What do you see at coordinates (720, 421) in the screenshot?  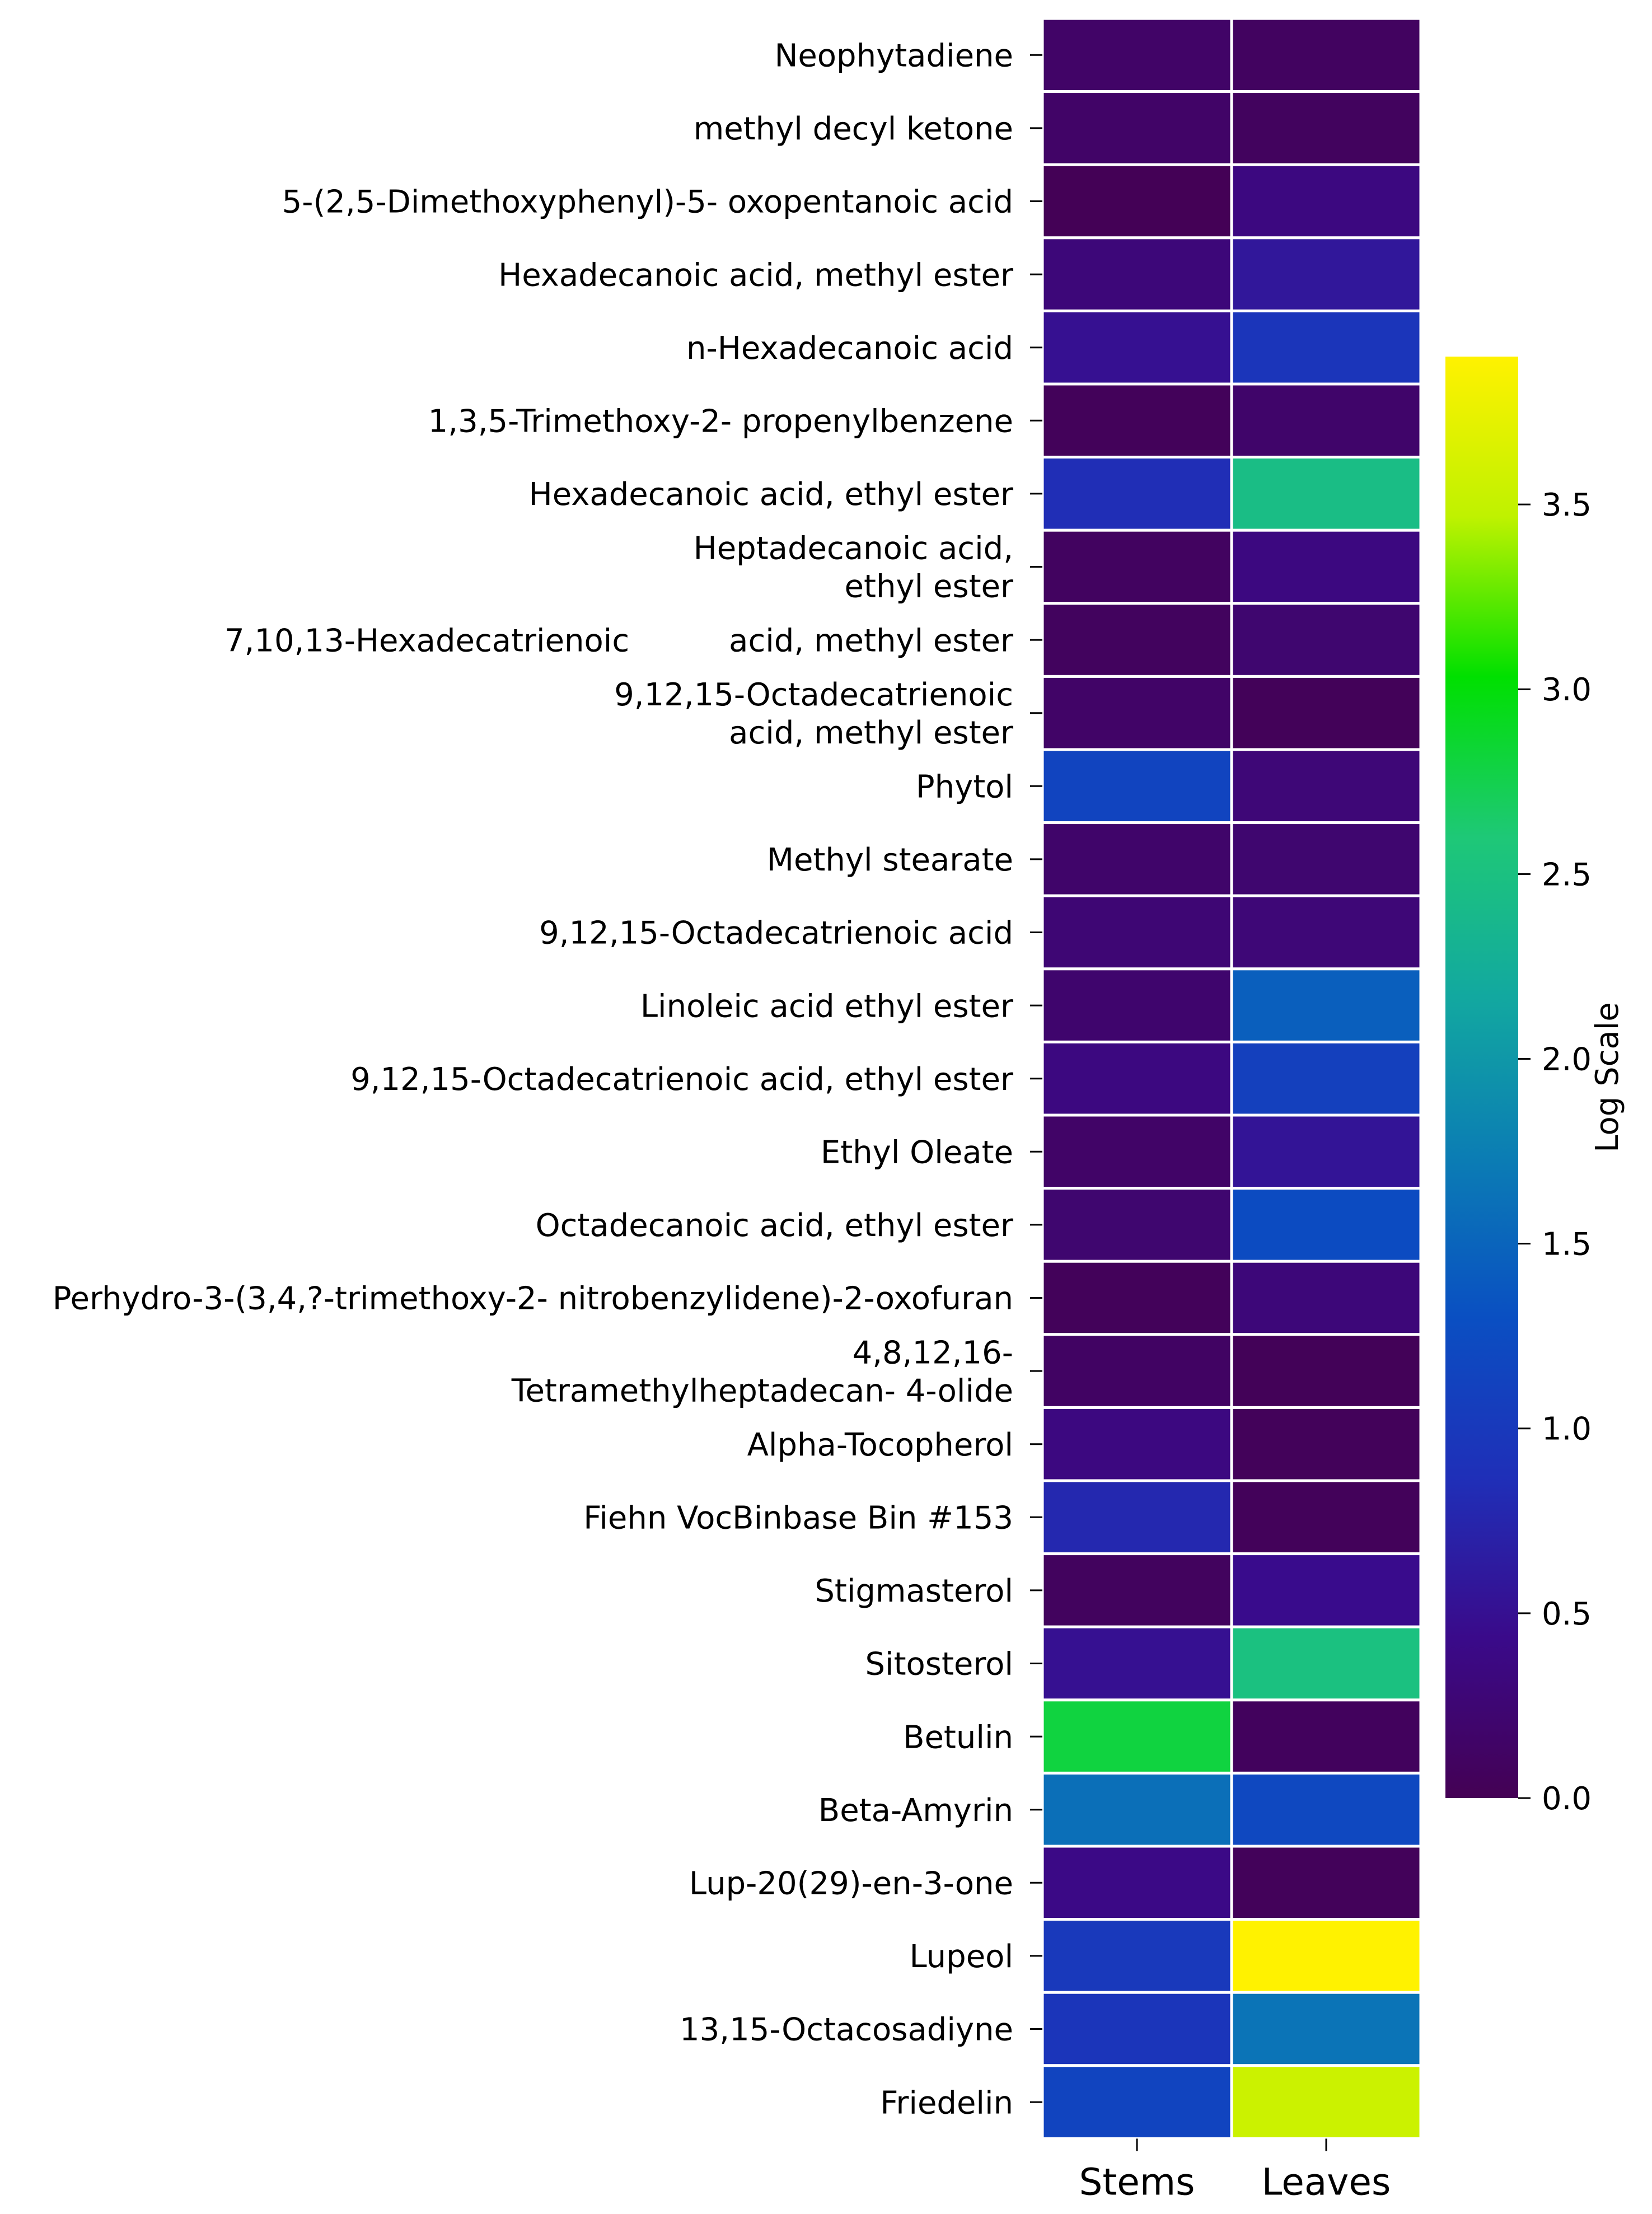 I see `row-label: 1,3,5-Trimethoxy-2- propenylbenzene` at bounding box center [720, 421].